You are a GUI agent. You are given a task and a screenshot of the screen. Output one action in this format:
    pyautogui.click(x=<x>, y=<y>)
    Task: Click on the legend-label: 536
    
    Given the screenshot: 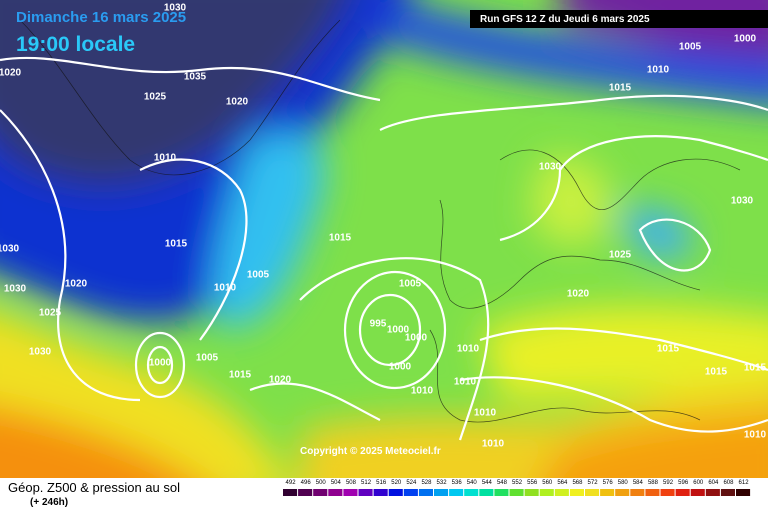 What is the action you would take?
    pyautogui.click(x=457, y=483)
    